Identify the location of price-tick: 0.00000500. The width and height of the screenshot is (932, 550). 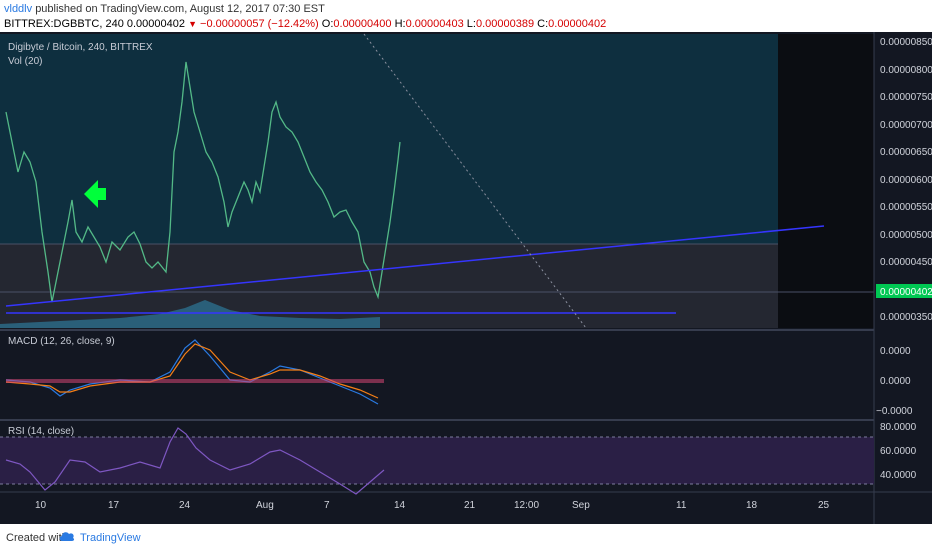
(906, 235).